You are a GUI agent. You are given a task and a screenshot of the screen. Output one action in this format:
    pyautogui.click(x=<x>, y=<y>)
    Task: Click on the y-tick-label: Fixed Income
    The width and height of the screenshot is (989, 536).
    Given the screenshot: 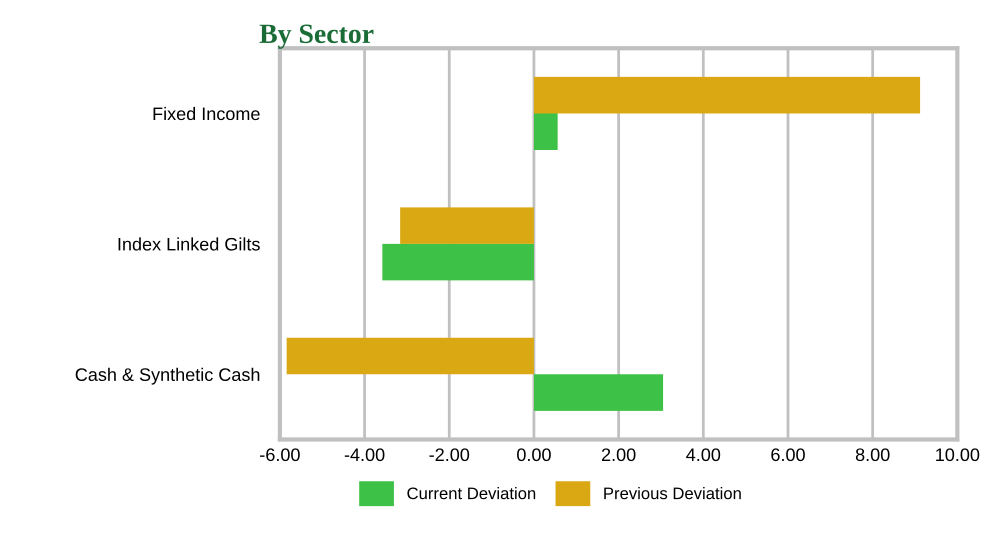 What is the action you would take?
    pyautogui.click(x=207, y=113)
    